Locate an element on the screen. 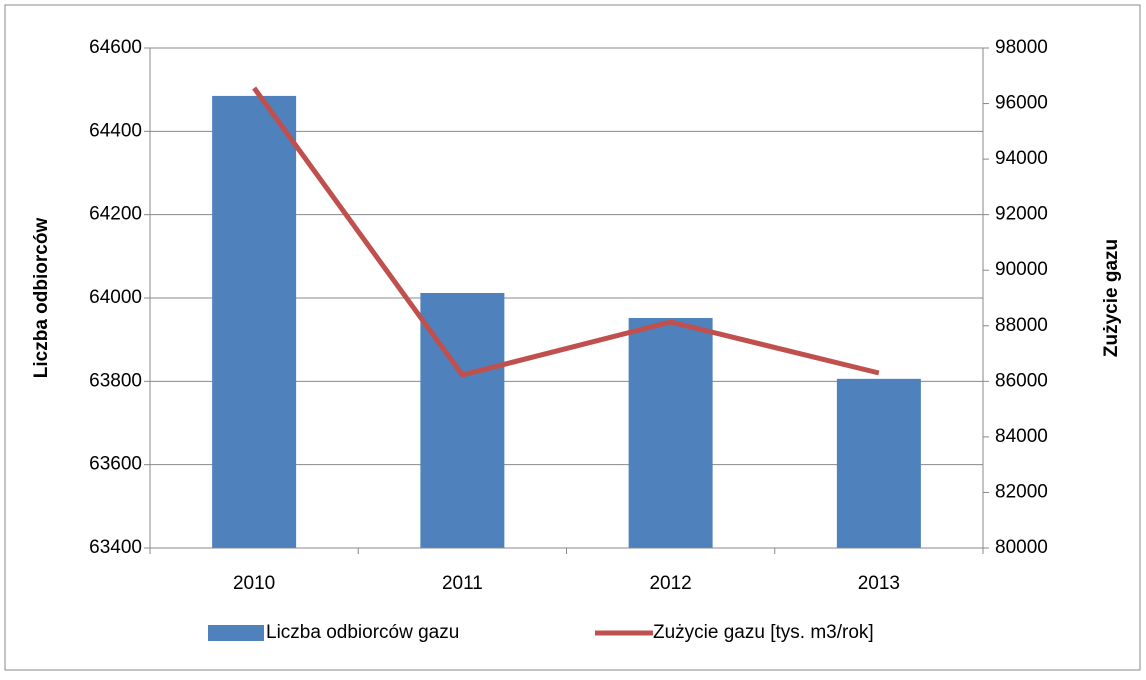 This screenshot has width=1146, height=680. y2-tick-label: 84000 is located at coordinates (1021, 436).